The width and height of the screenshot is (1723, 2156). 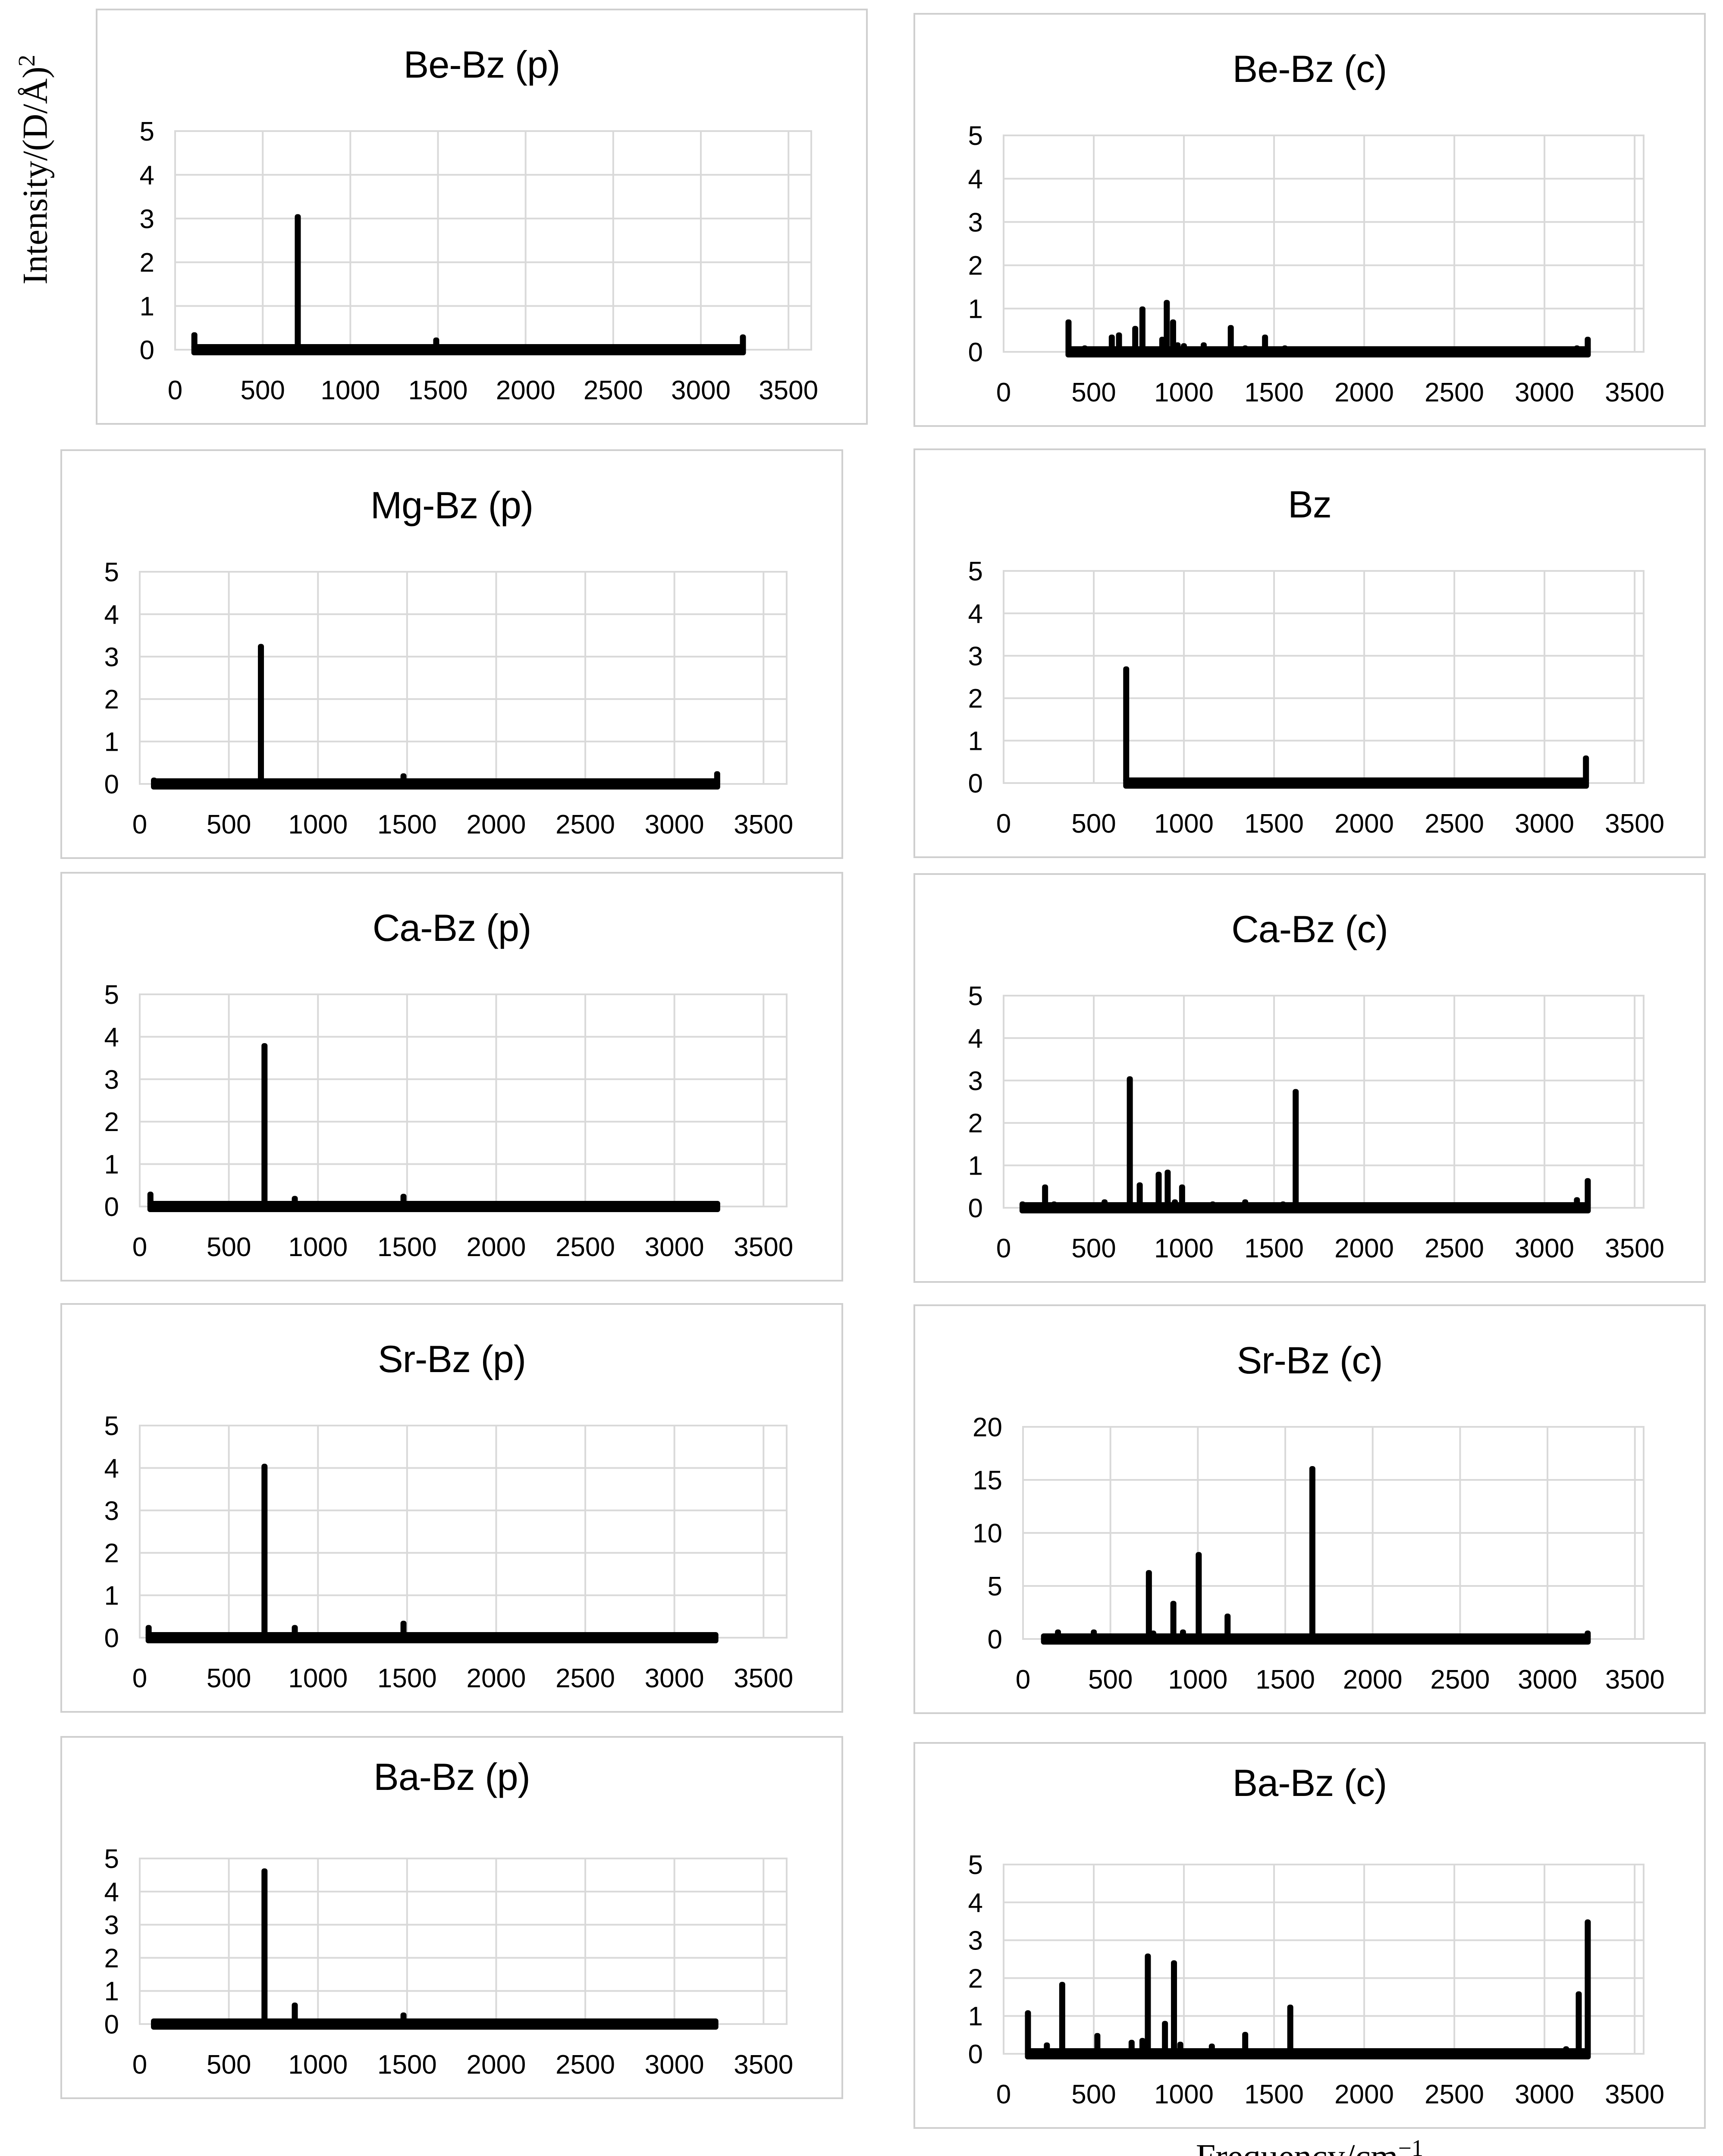 What do you see at coordinates (451, 1776) in the screenshot?
I see `chart-title: Ba-Bz (p)` at bounding box center [451, 1776].